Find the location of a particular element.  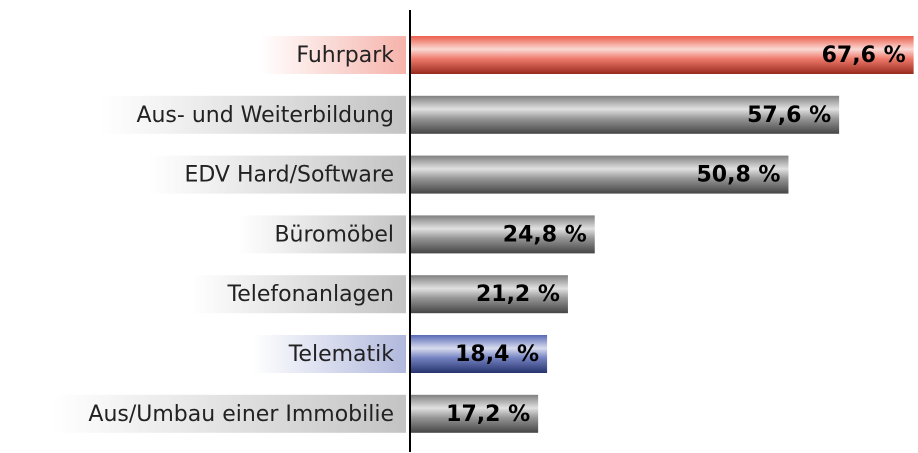

value-label: 50,8 % is located at coordinates (738, 175).